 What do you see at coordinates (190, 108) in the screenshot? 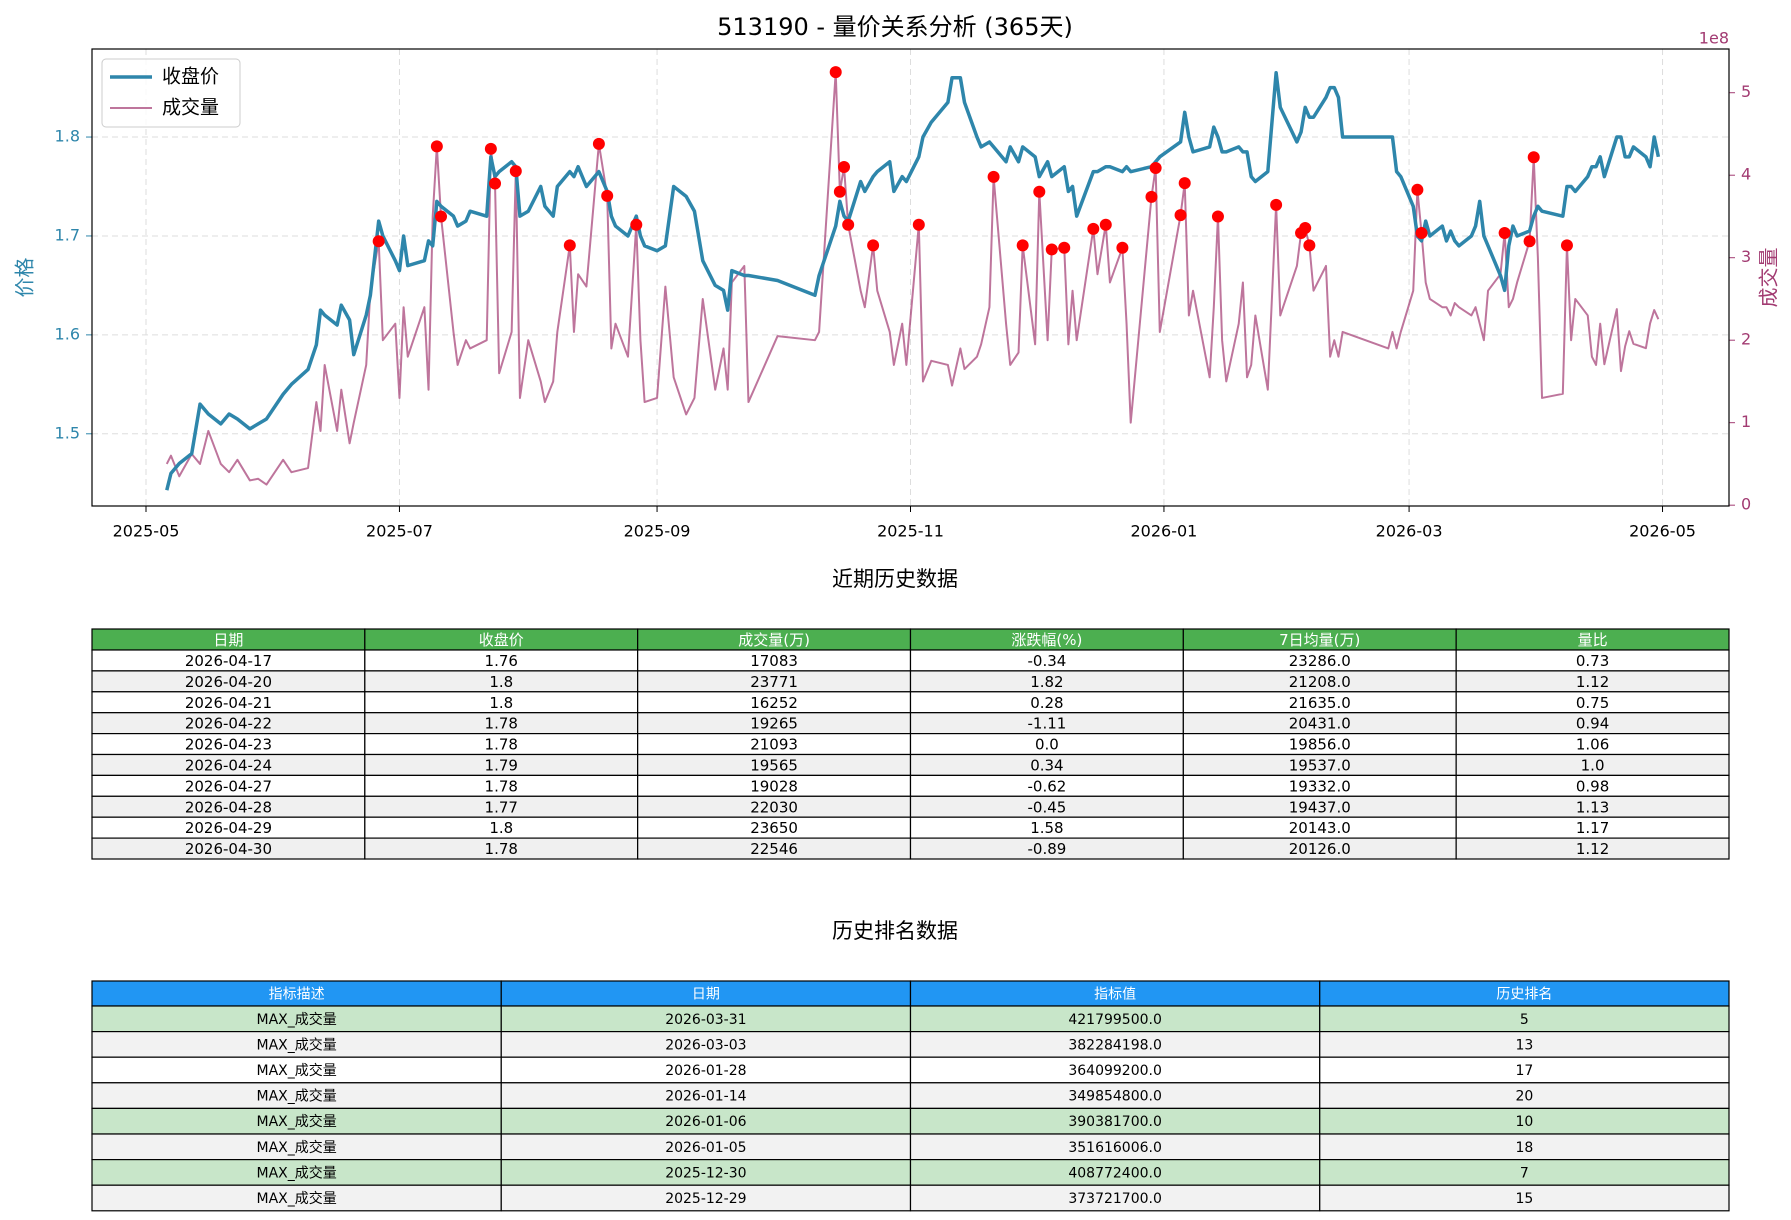
I see `legend-label: 成交量` at bounding box center [190, 108].